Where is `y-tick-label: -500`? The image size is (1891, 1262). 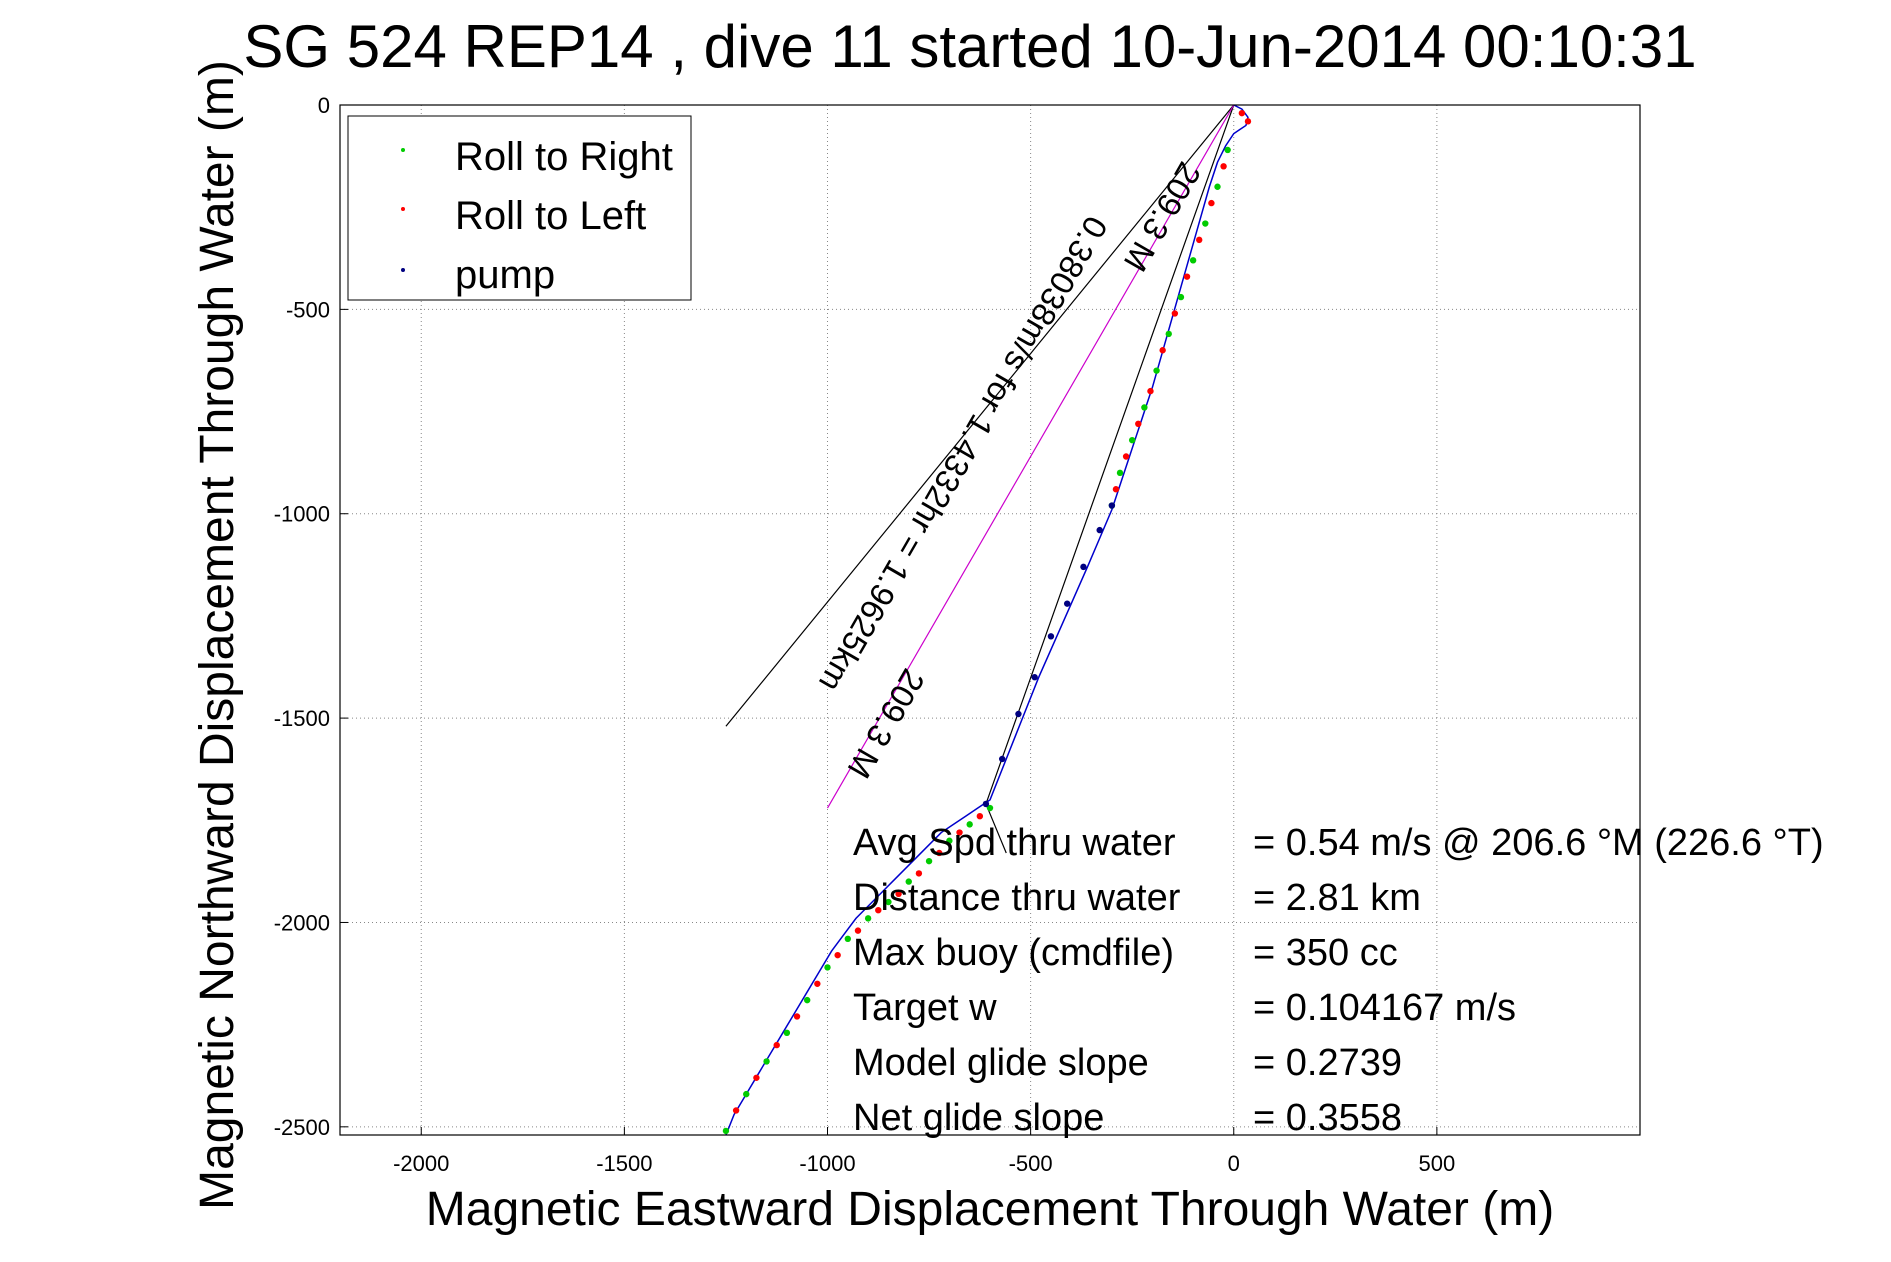
y-tick-label: -500 is located at coordinates (308, 309).